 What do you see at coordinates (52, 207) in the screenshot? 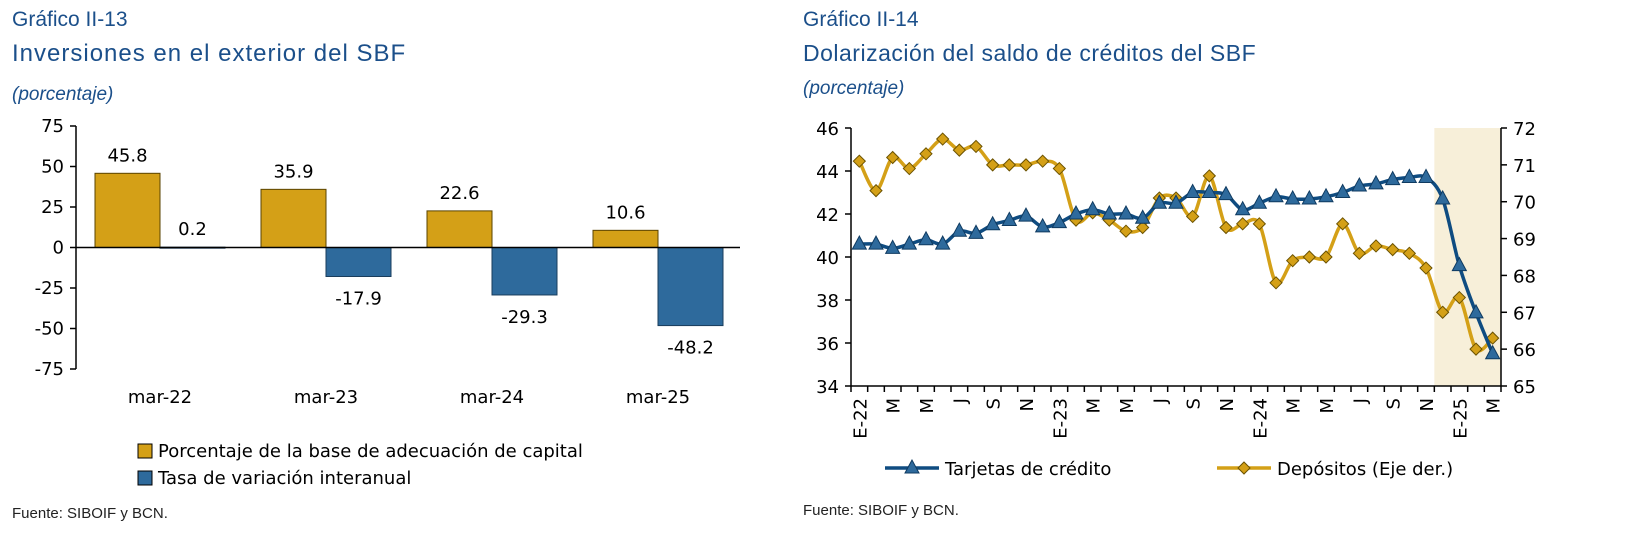
I see `y-tick-label: 25` at bounding box center [52, 207].